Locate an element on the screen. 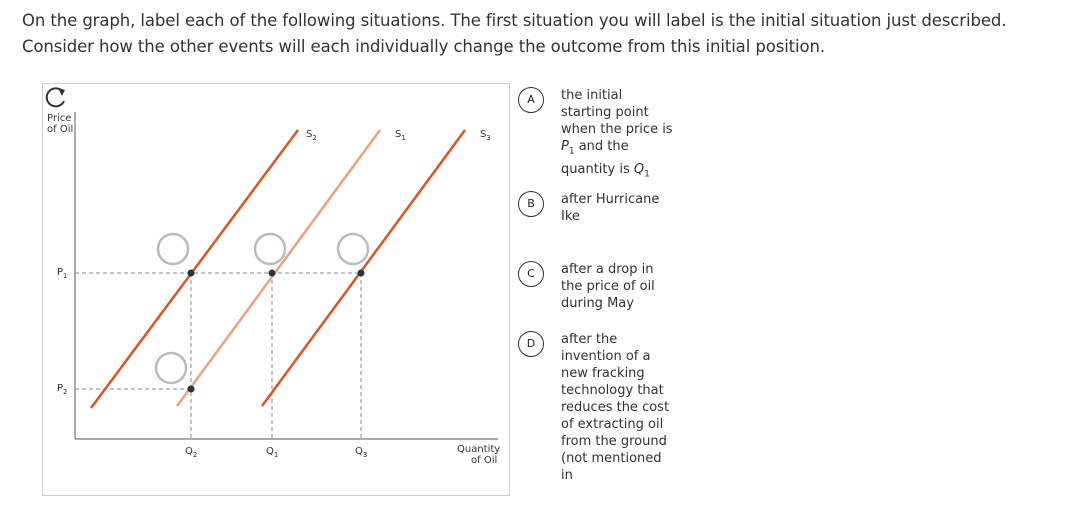  supply-curve-s1 is located at coordinates (278, 268).